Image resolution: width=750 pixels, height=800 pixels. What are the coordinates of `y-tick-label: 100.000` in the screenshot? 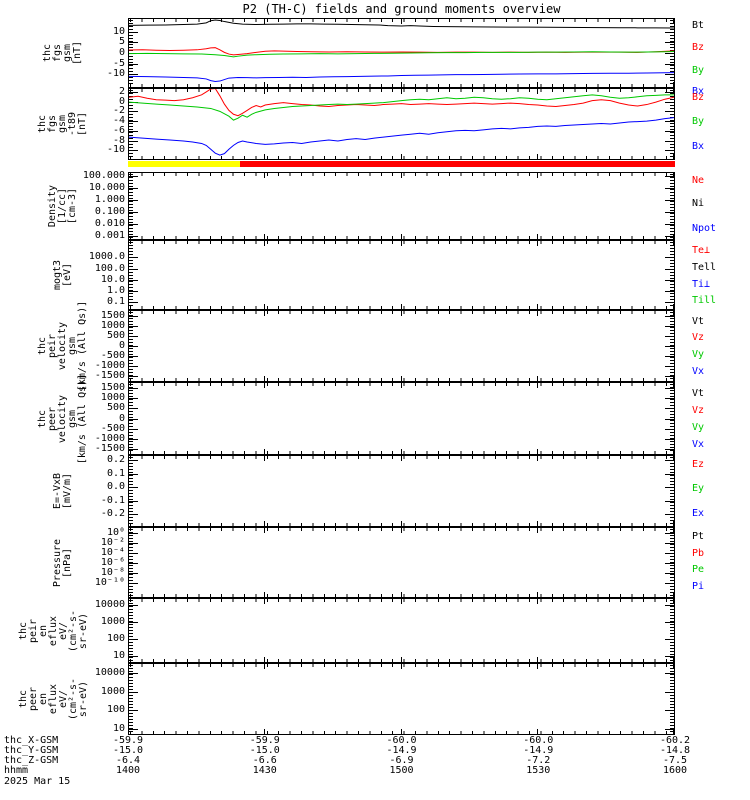 It's located at (103, 175).